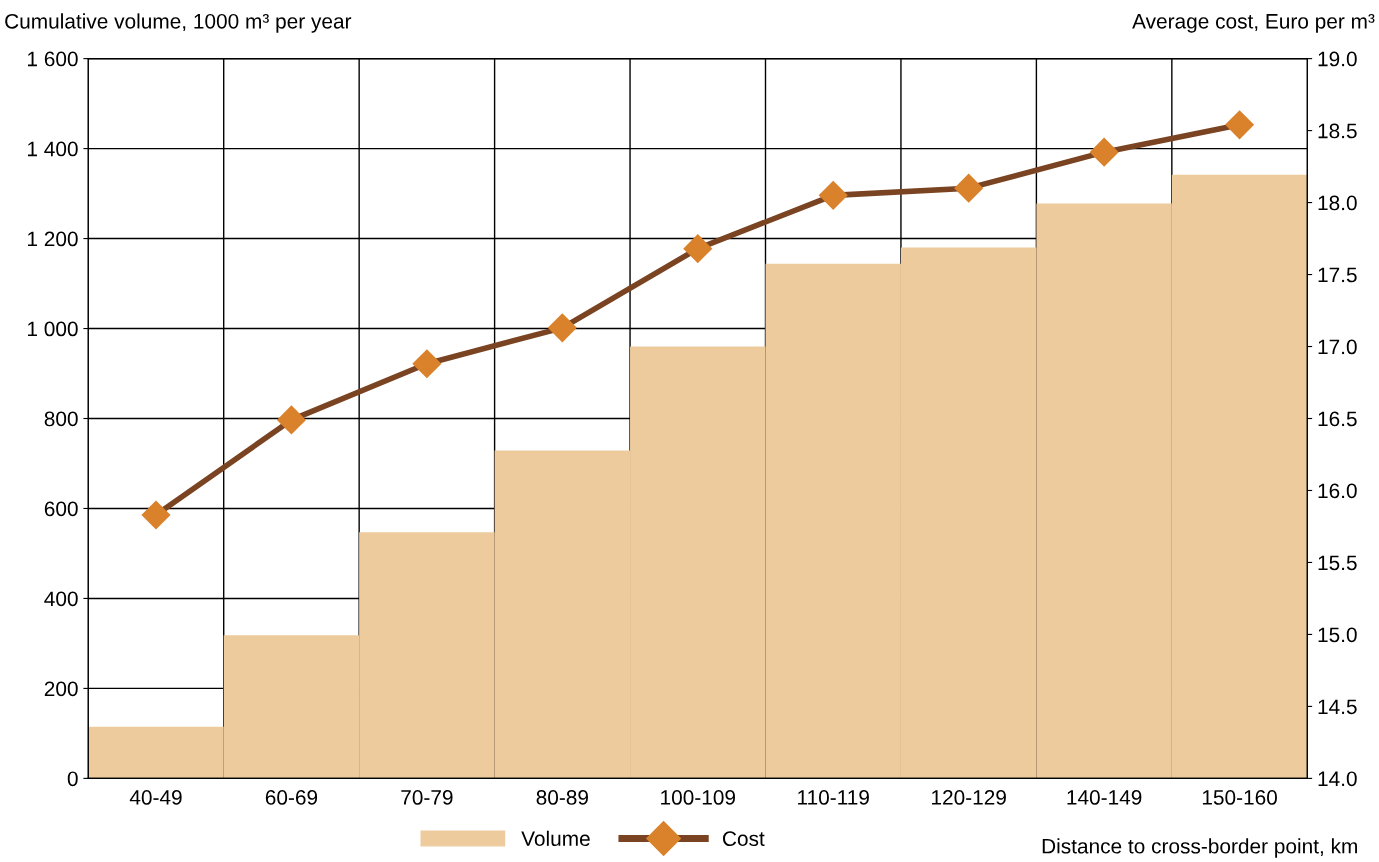  I want to click on x-tick-label: 100-109, so click(698, 797).